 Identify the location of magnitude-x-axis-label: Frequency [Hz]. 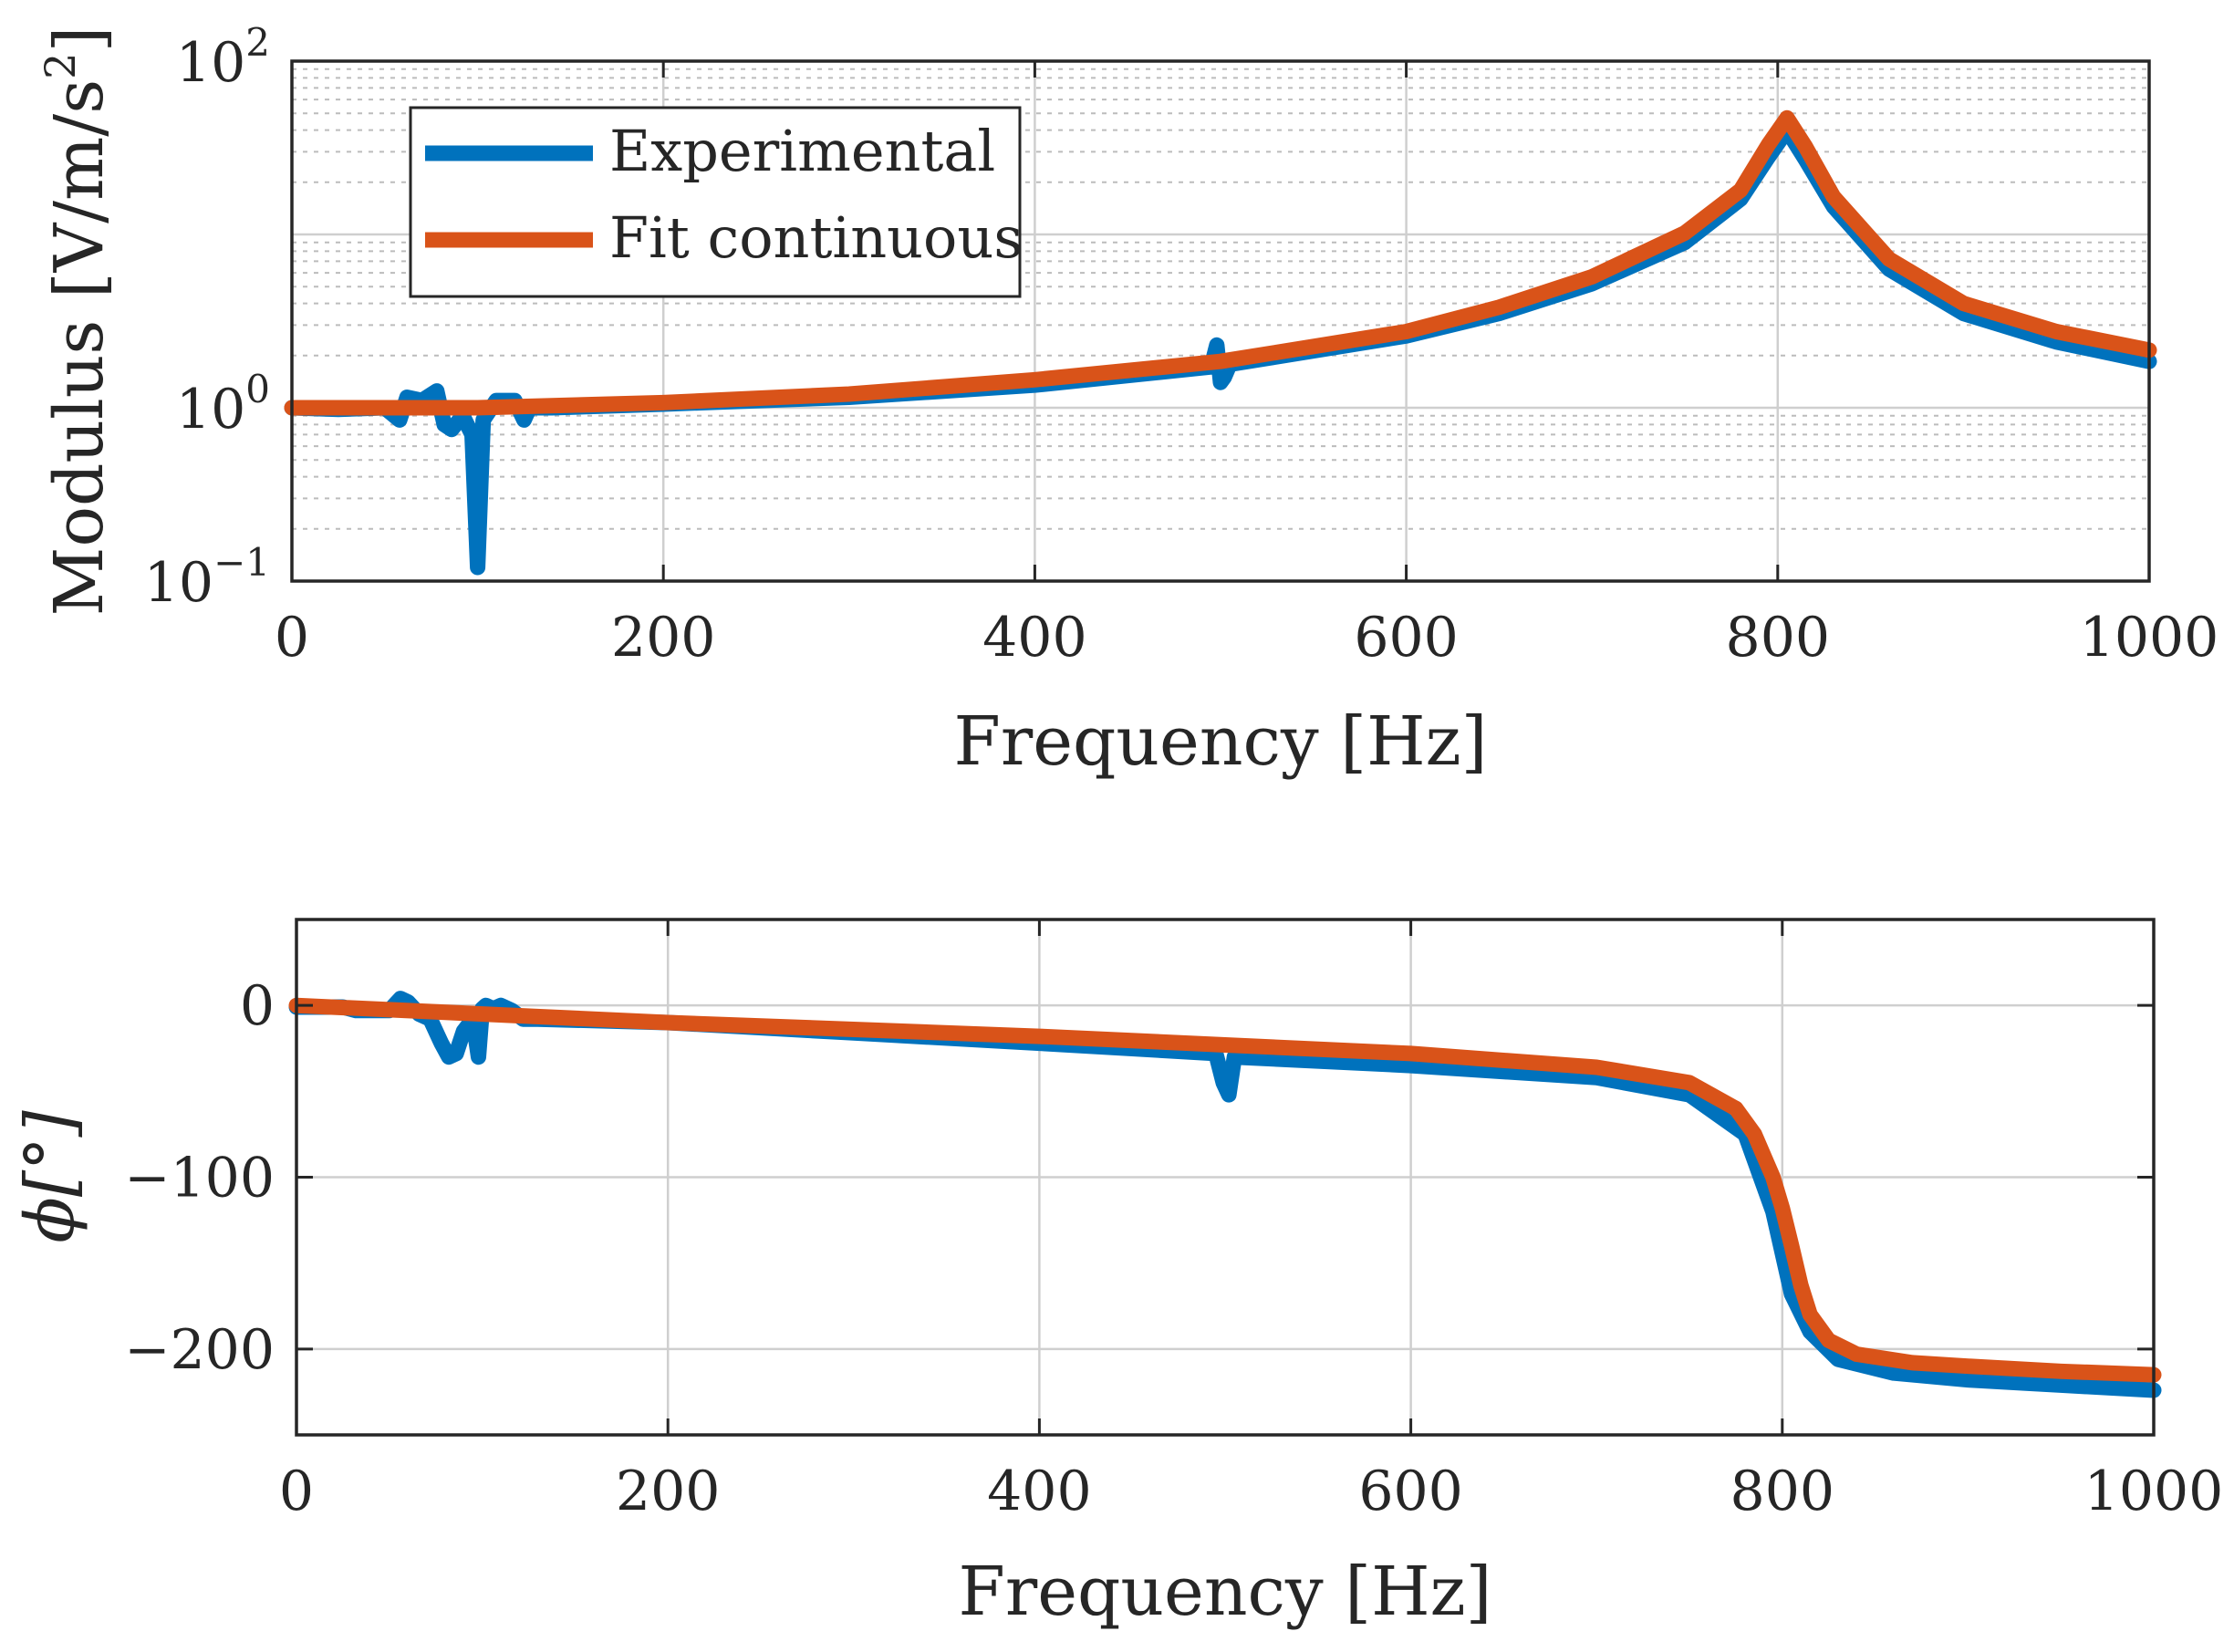
(1220, 742).